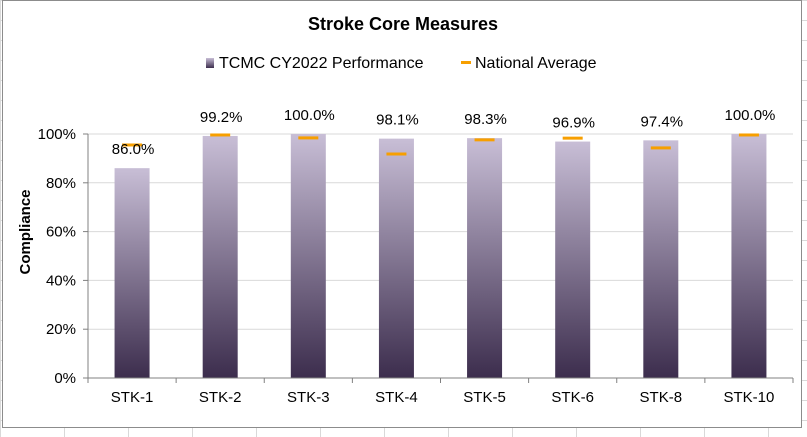  What do you see at coordinates (750, 115) in the screenshot?
I see `data-label-stk-10: 100.0%` at bounding box center [750, 115].